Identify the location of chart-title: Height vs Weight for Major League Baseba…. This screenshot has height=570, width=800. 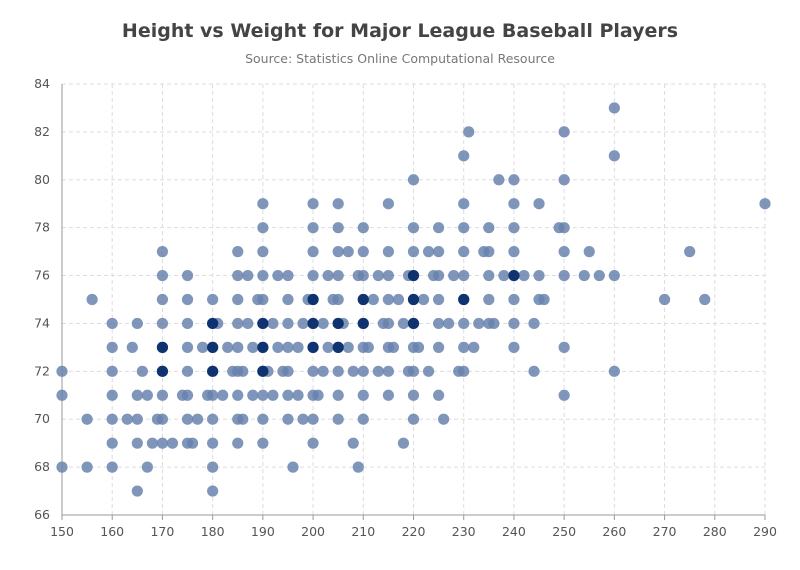
(400, 31).